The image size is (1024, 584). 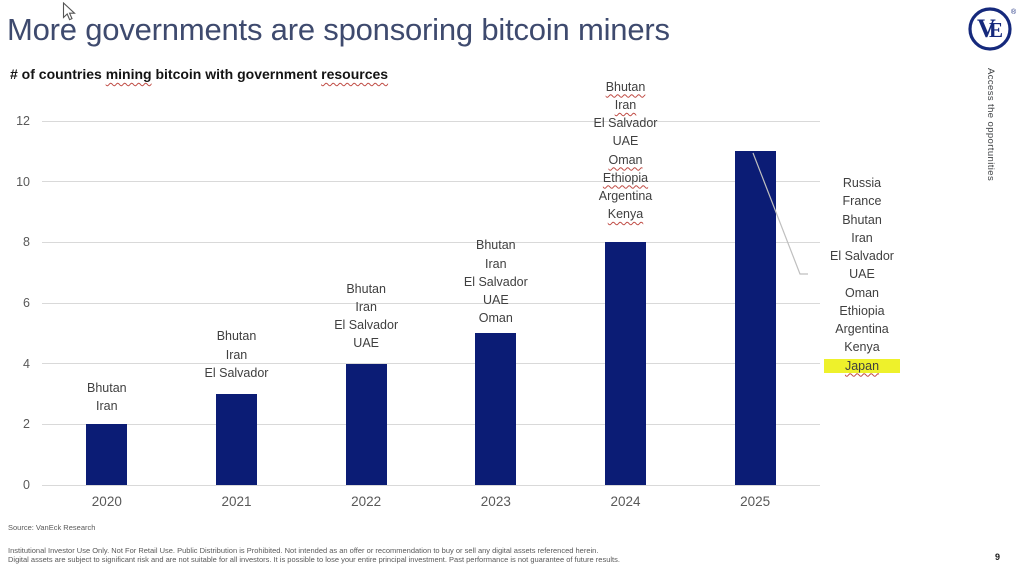 I want to click on registered-mark: ®, so click(x=1014, y=12).